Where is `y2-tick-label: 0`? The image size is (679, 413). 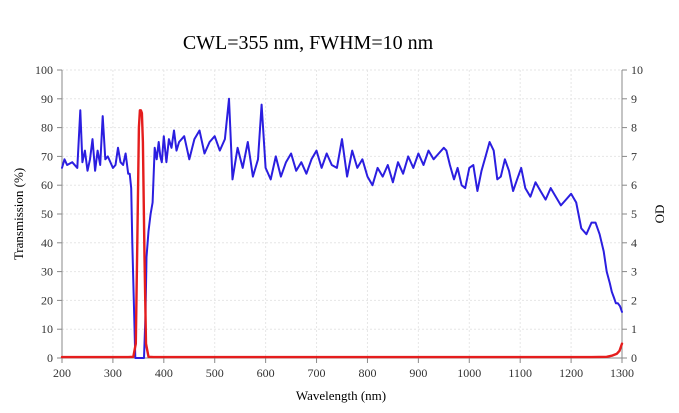
y2-tick-label: 0 is located at coordinates (634, 358).